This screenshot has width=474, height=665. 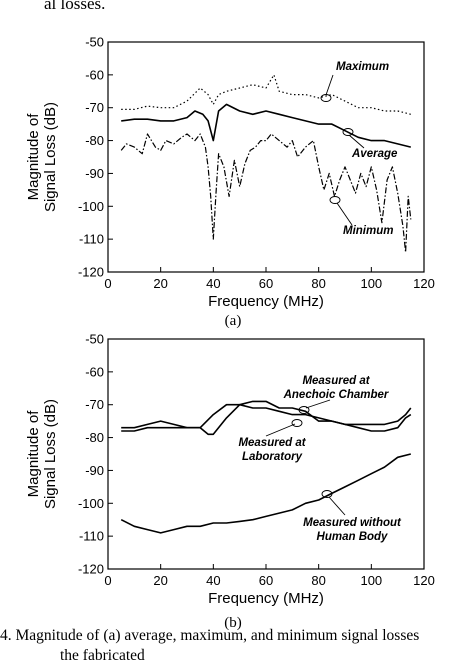 What do you see at coordinates (272, 457) in the screenshot?
I see `annotation-label-line: Laboratory` at bounding box center [272, 457].